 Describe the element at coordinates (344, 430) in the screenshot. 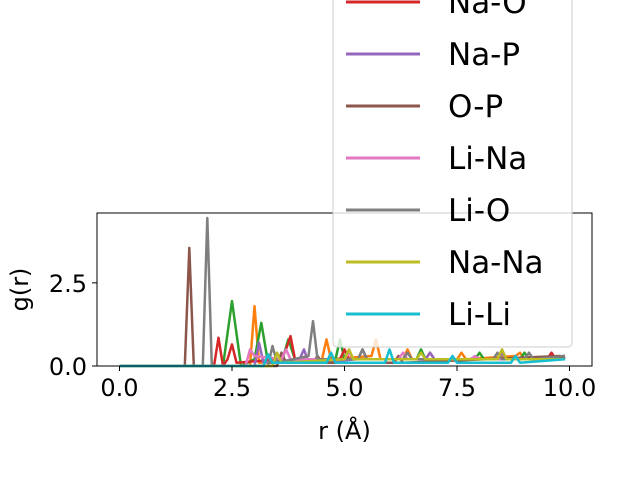

I see `x-axis-label: r (Å)` at that location.